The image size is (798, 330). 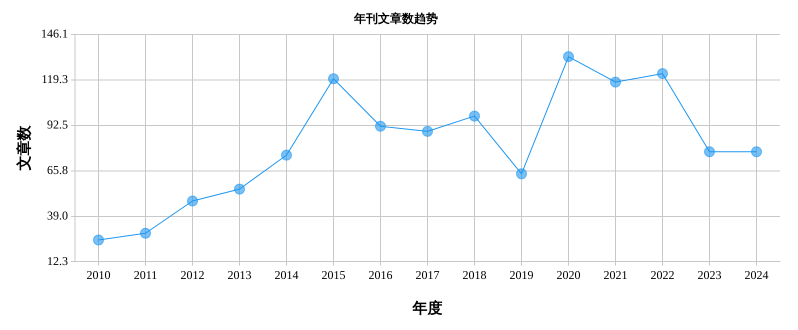 I want to click on x-tick-label: 2021, so click(x=616, y=275).